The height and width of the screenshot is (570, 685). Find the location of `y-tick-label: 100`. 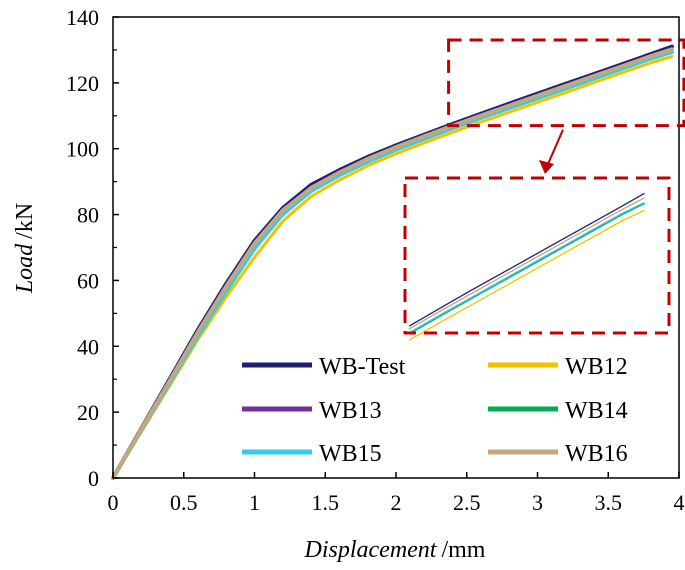

y-tick-label: 100 is located at coordinates (82, 149).